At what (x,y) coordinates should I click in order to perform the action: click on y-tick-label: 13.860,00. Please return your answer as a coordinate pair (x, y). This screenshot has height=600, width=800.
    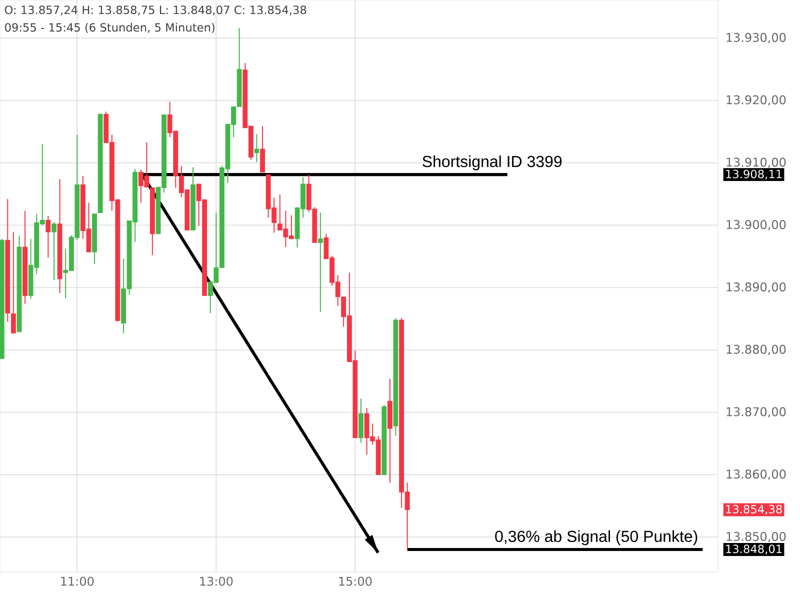
    Looking at the image, I should click on (756, 475).